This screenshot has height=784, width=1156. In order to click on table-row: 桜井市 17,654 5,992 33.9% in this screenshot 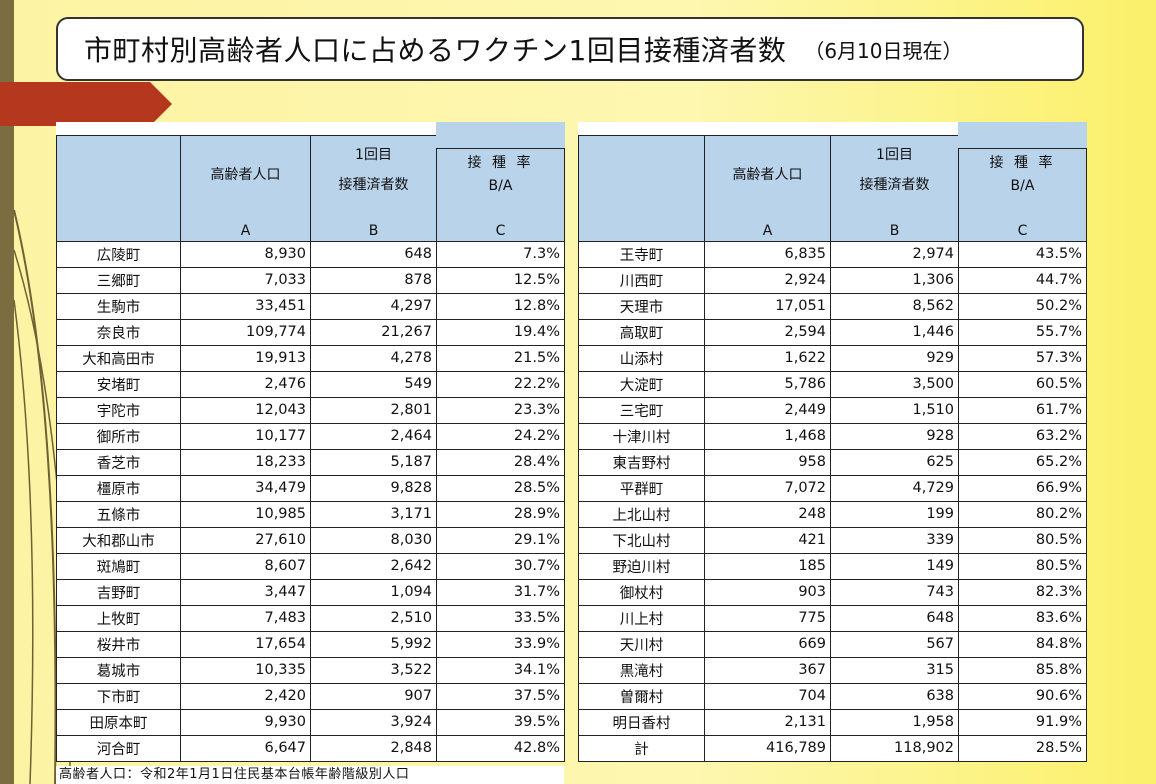, I will do `click(310, 644)`.